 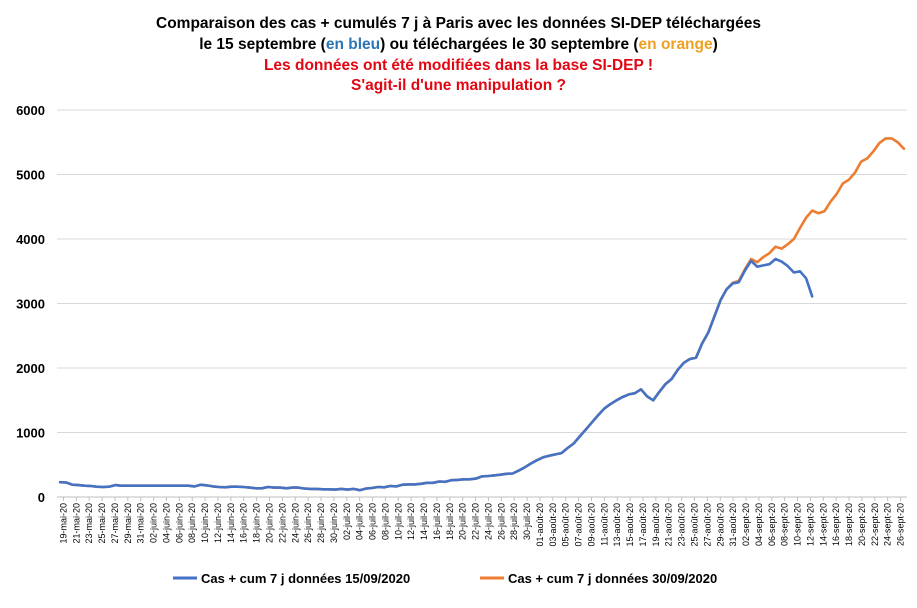 I want to click on title-part-orange: en orange, so click(x=675, y=44).